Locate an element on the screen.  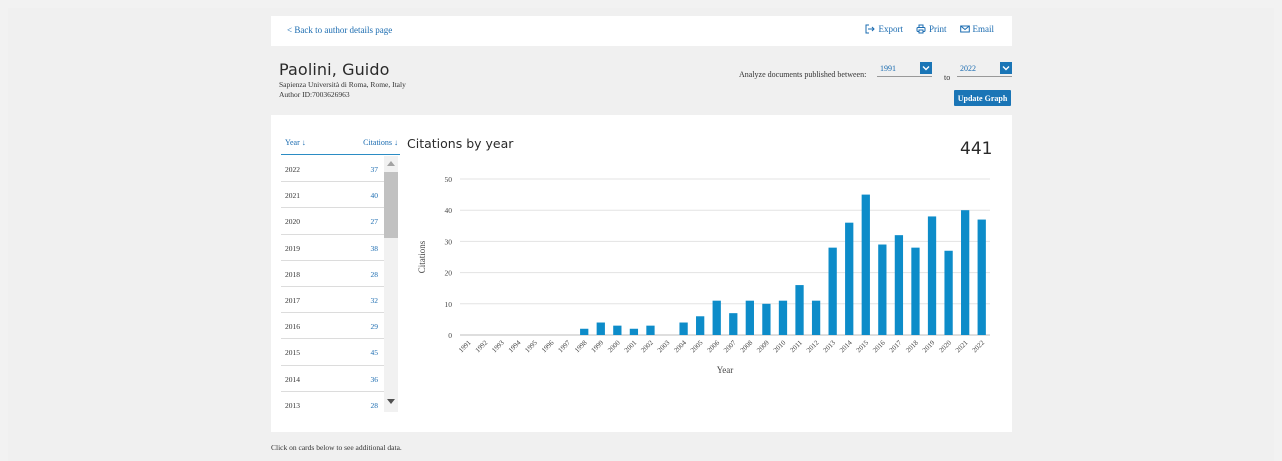
x-tick-label: 1996 is located at coordinates (548, 346).